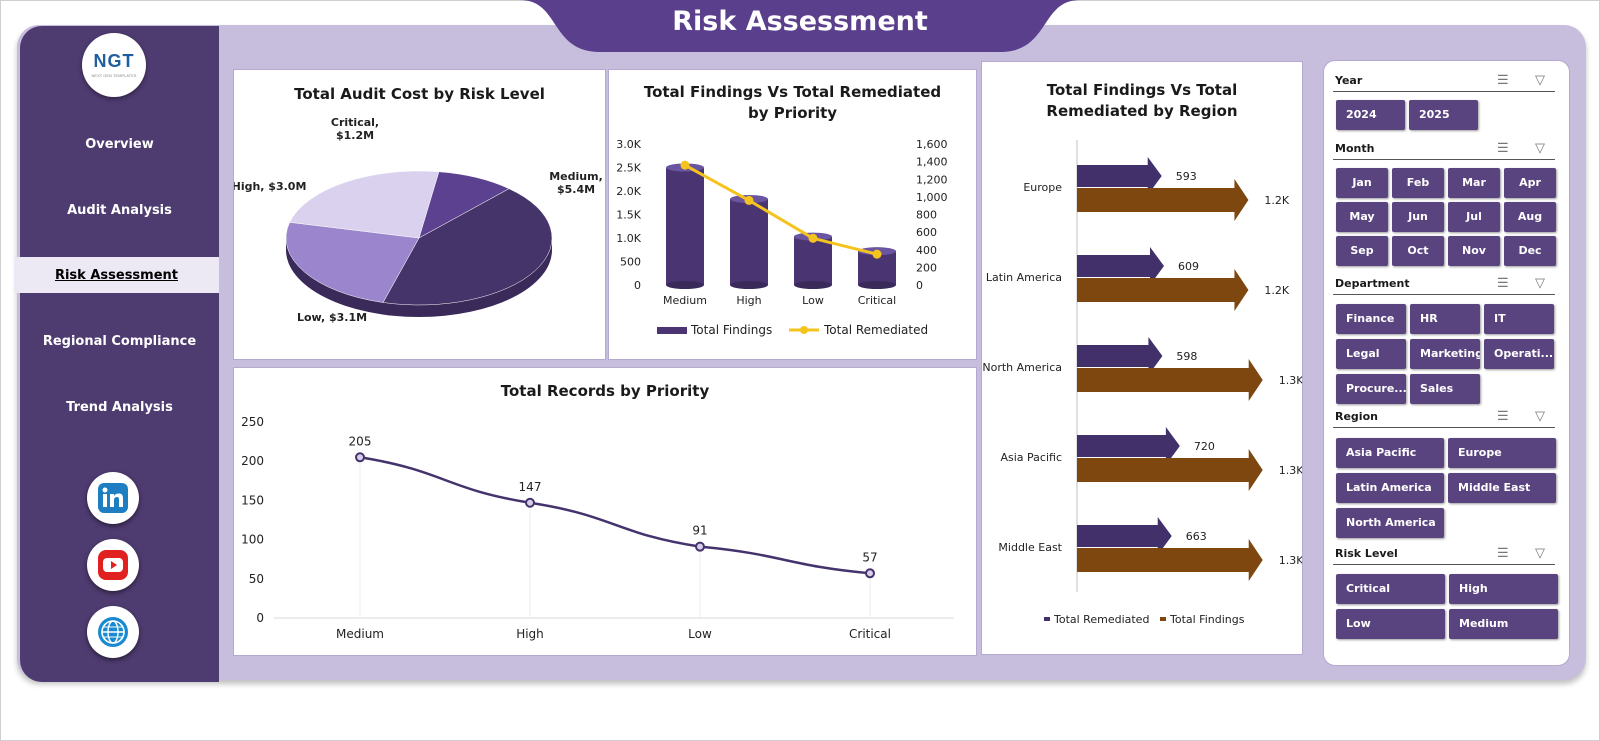 The width and height of the screenshot is (1600, 741). I want to click on nav-risk-assessment: Risk Assessment, so click(116, 275).